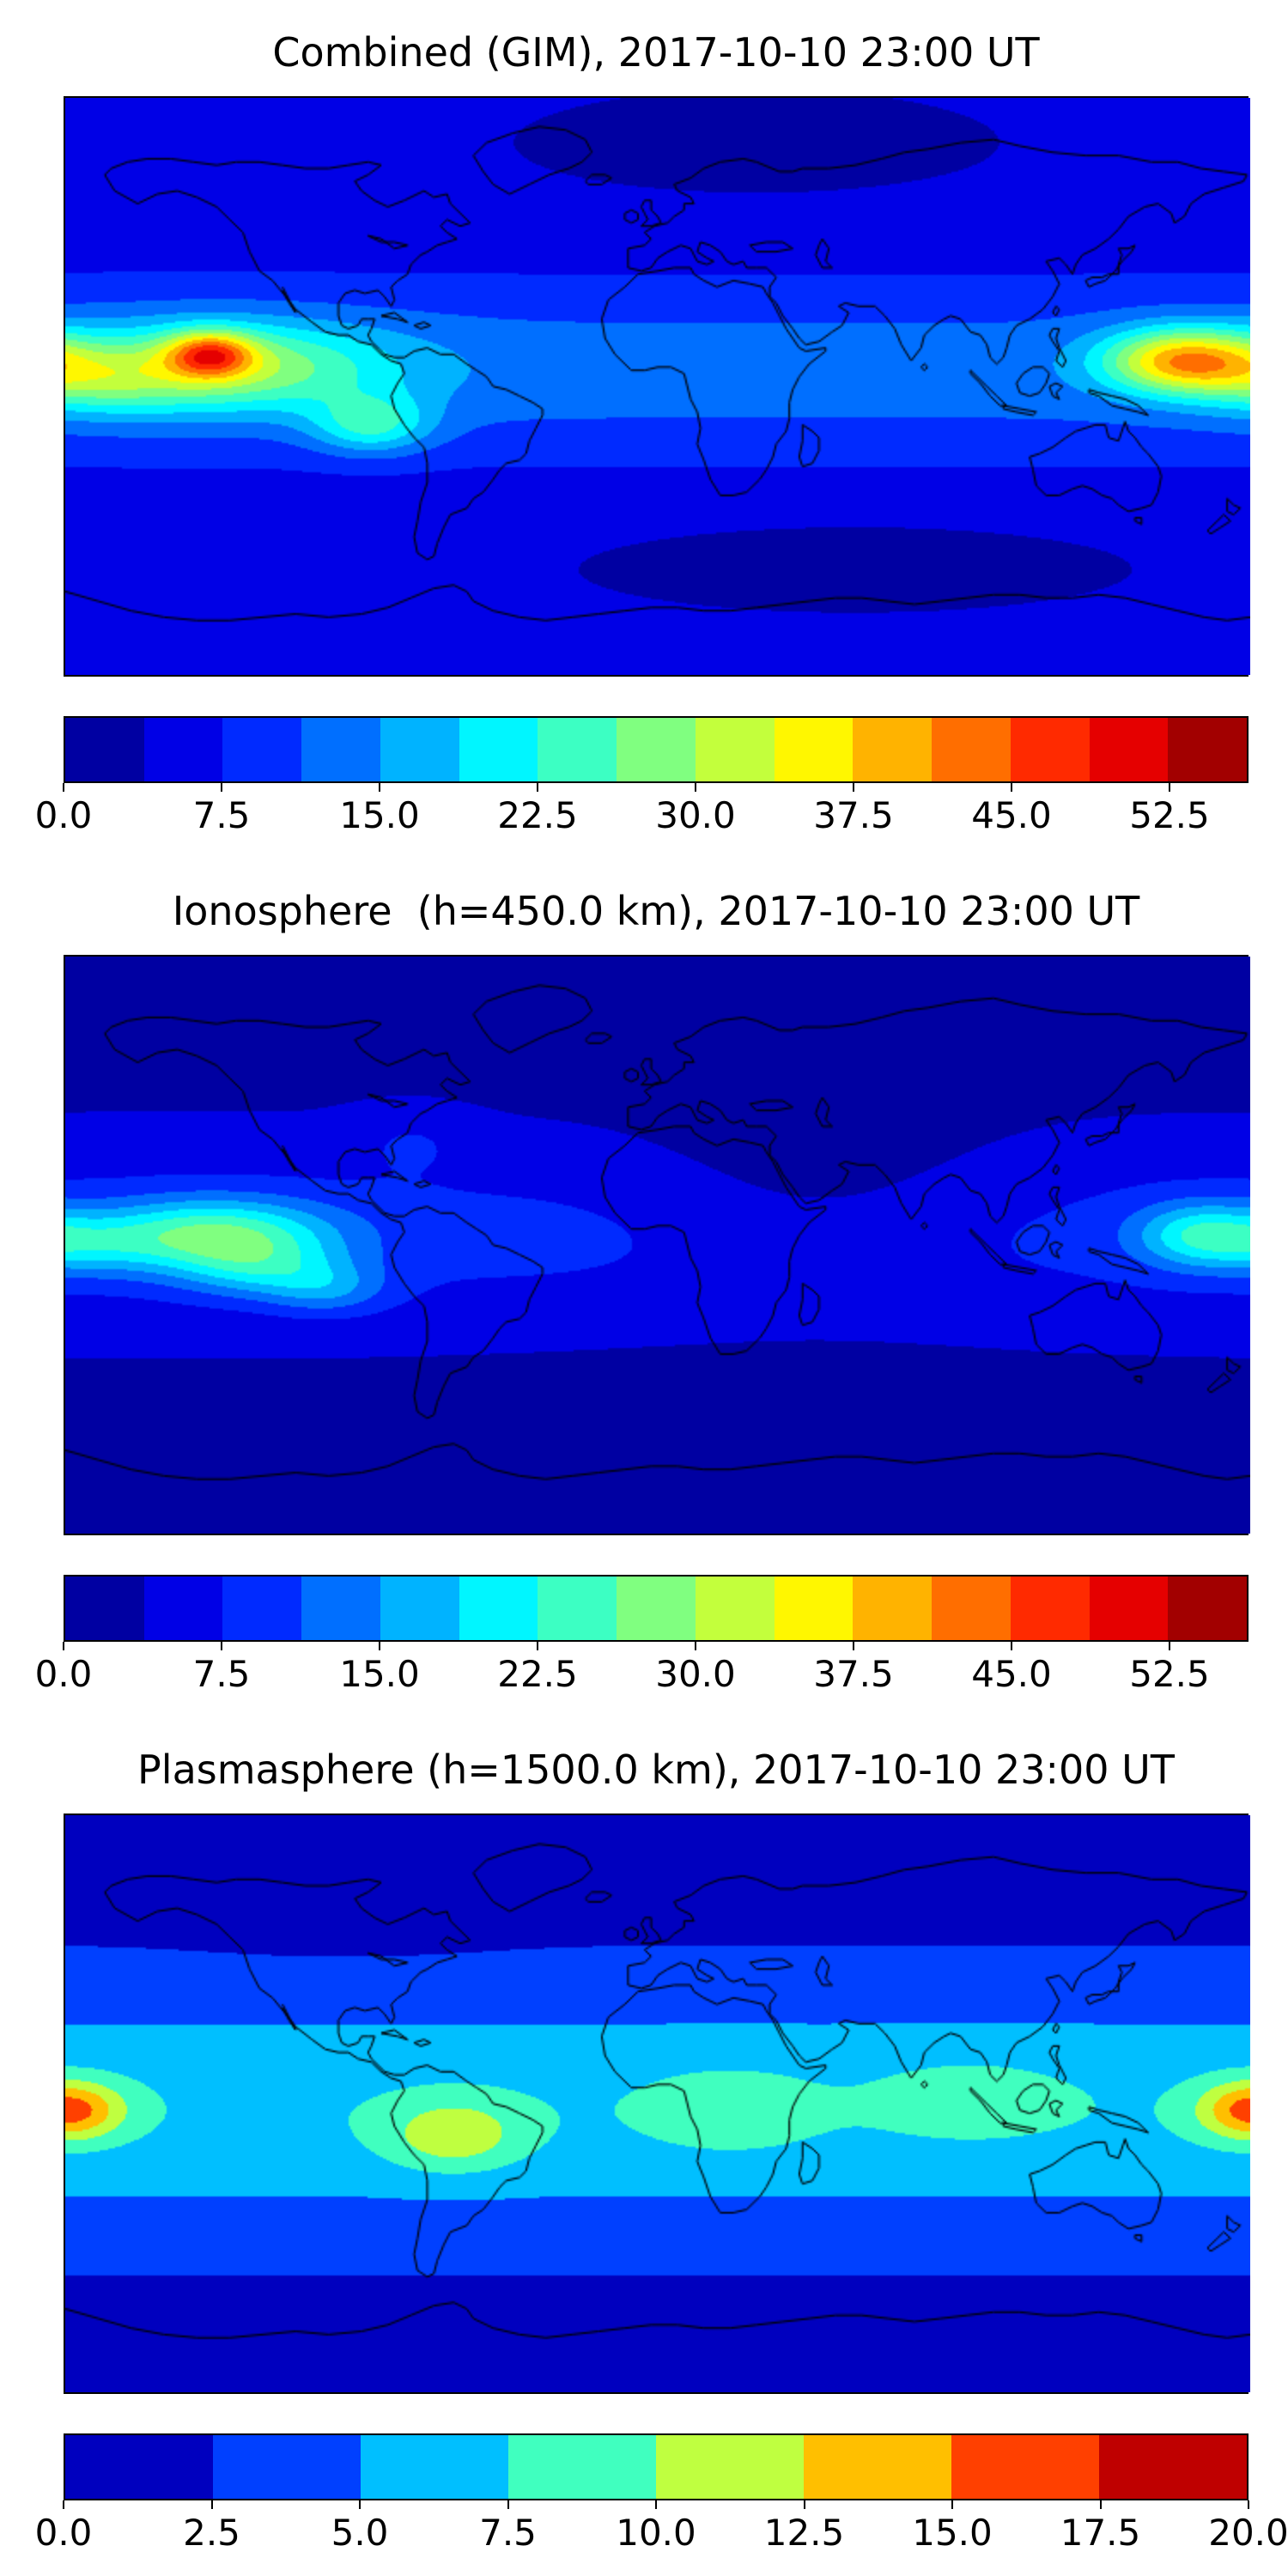 Image resolution: width=1288 pixels, height=2576 pixels. I want to click on colorbar-tick-label: 20.0, so click(1248, 2533).